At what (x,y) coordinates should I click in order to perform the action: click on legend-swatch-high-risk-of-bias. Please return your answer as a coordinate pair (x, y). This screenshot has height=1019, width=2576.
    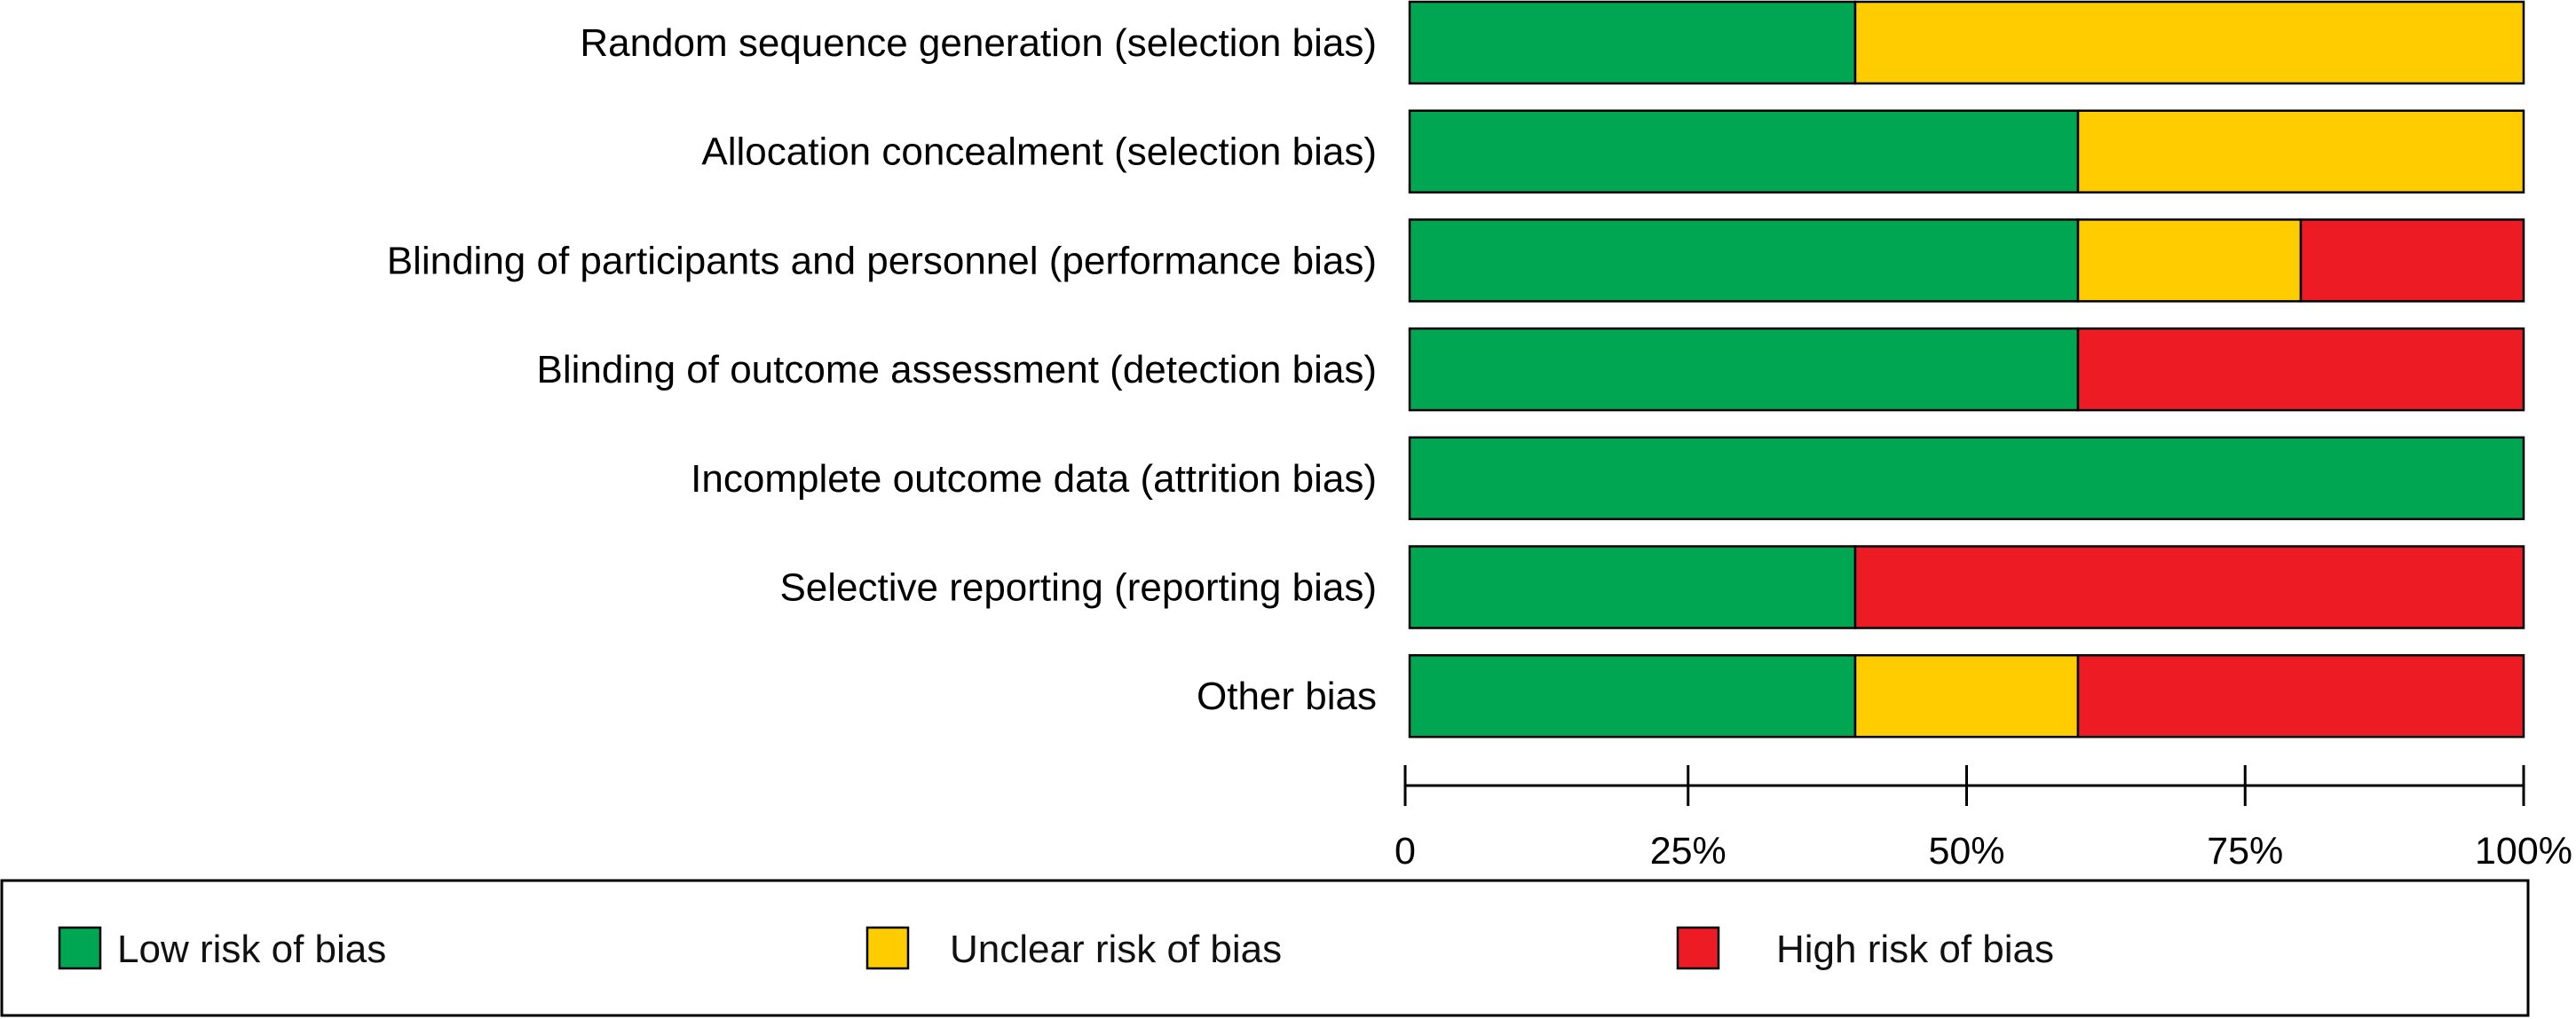
    Looking at the image, I should click on (1698, 948).